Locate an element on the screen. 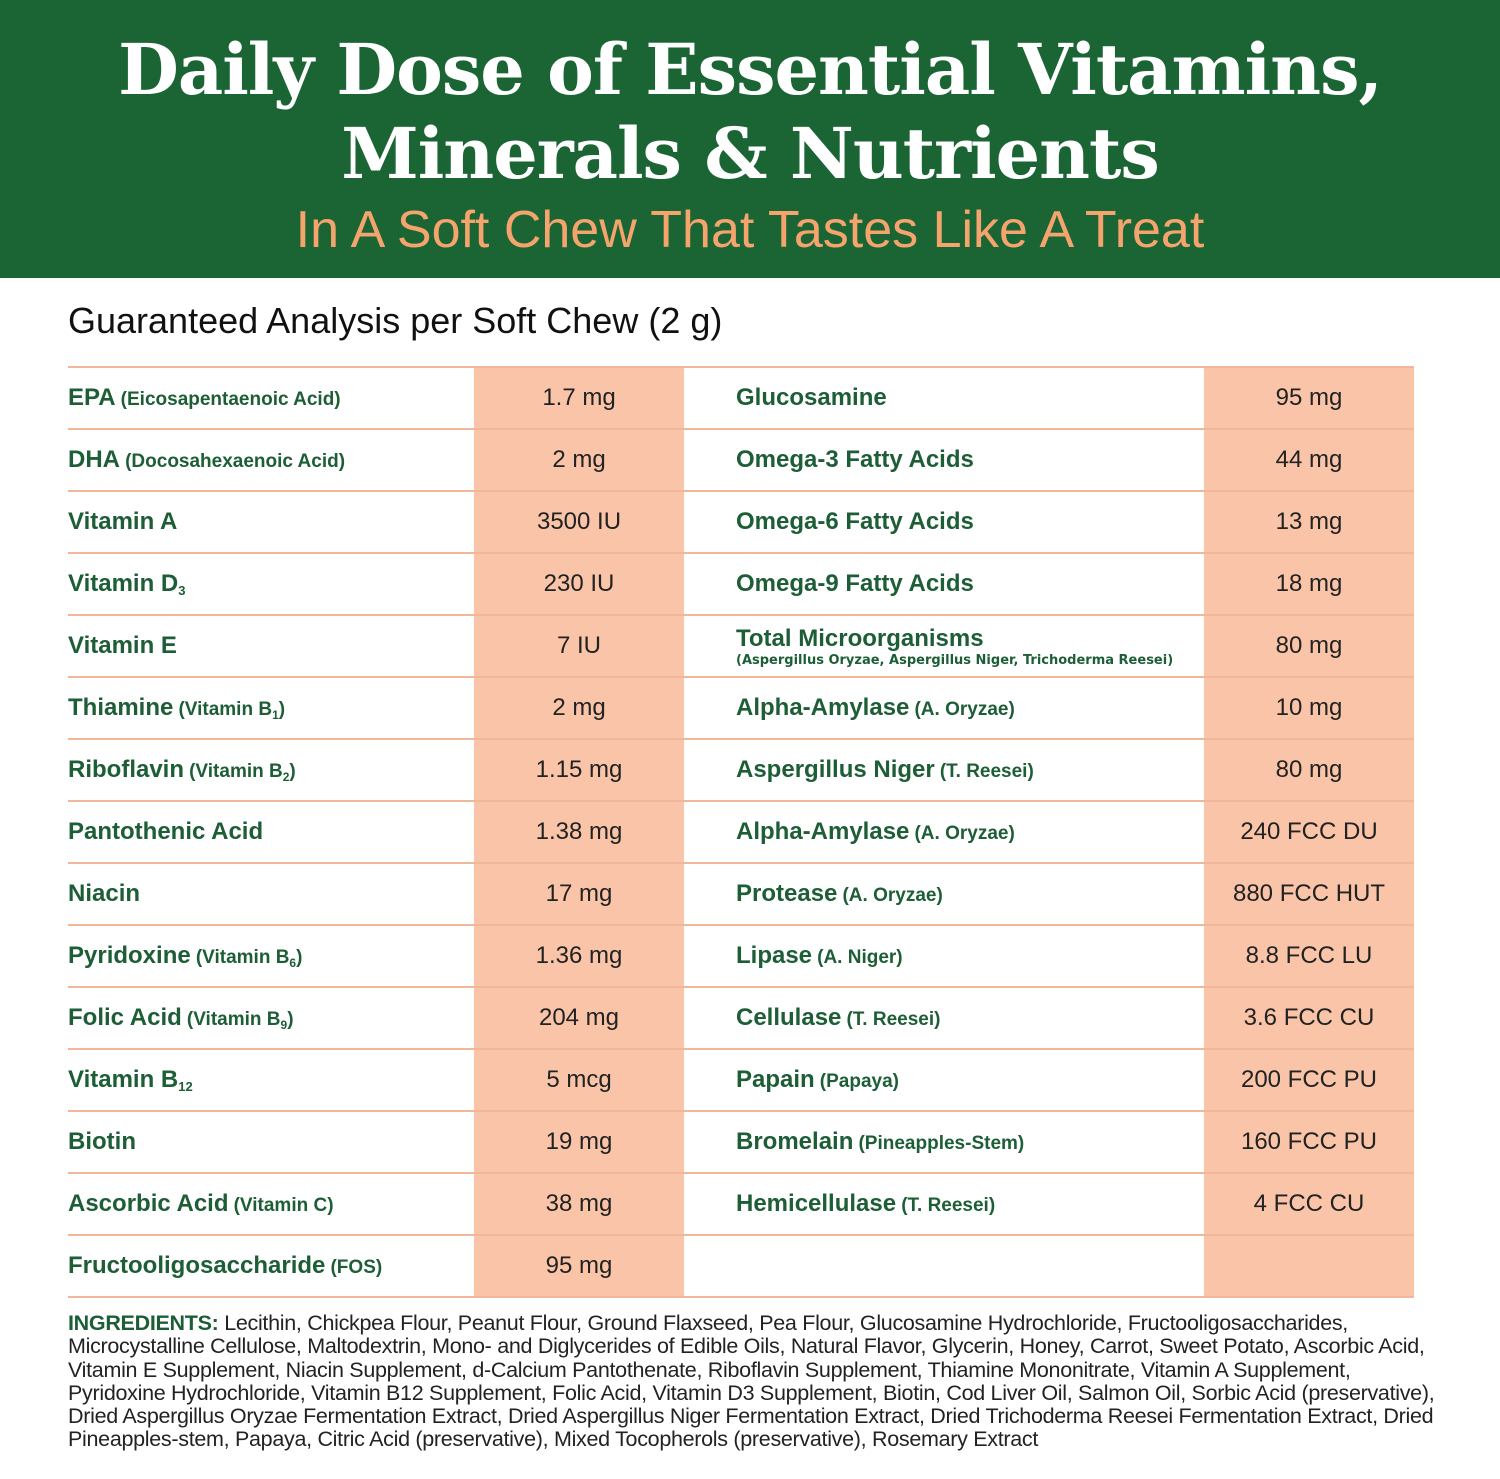 The width and height of the screenshot is (1500, 1479). left-value-cell: 5 mcg is located at coordinates (579, 1080).